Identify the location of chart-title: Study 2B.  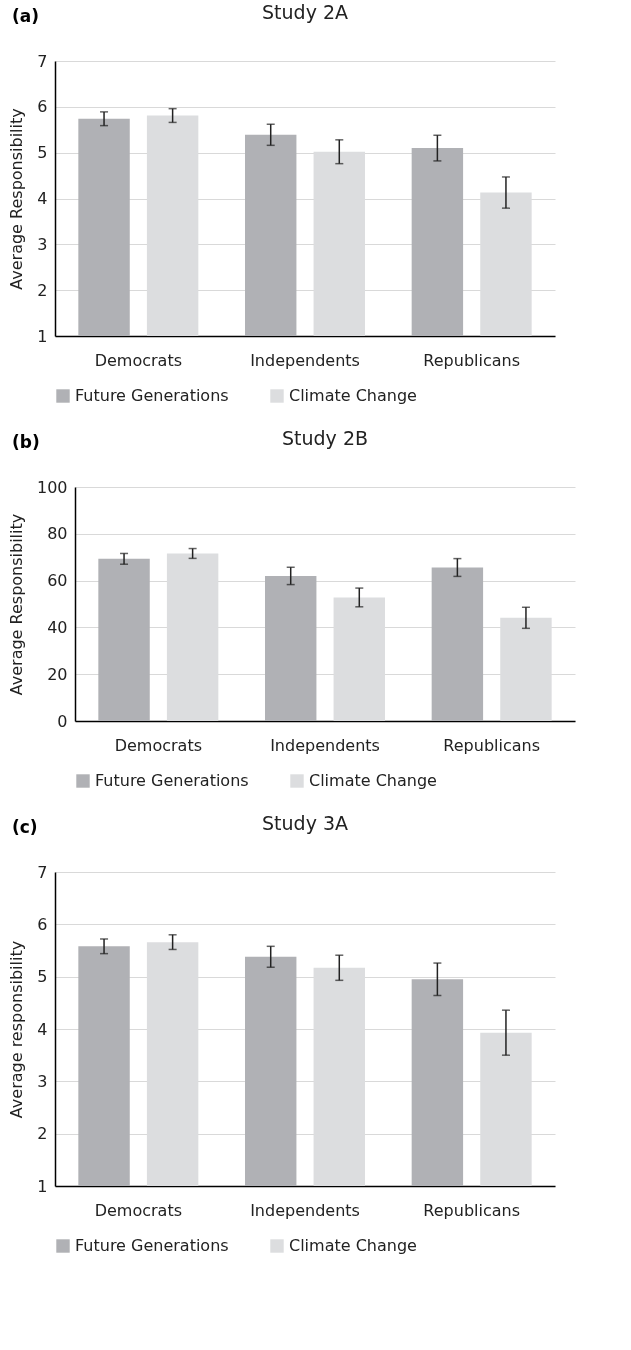
(325, 438).